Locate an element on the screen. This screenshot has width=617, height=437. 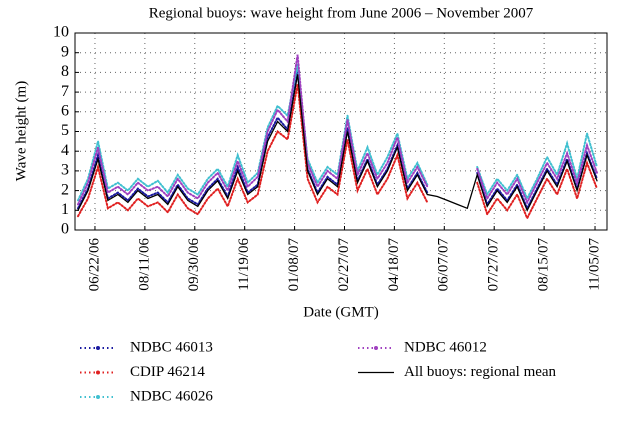
y-tick-label: 8 is located at coordinates (65, 71).